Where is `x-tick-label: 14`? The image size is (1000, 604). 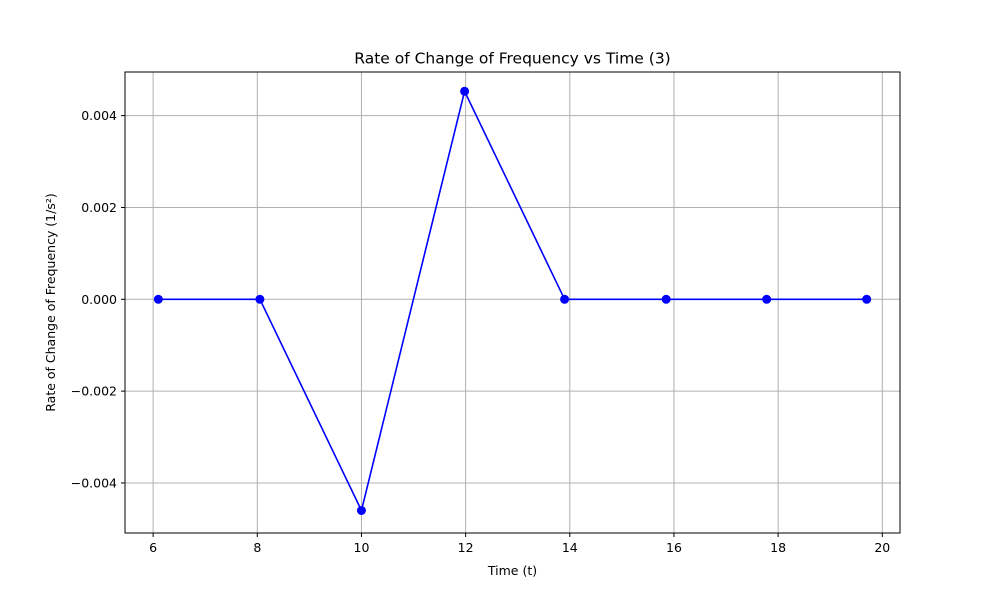
x-tick-label: 14 is located at coordinates (570, 547).